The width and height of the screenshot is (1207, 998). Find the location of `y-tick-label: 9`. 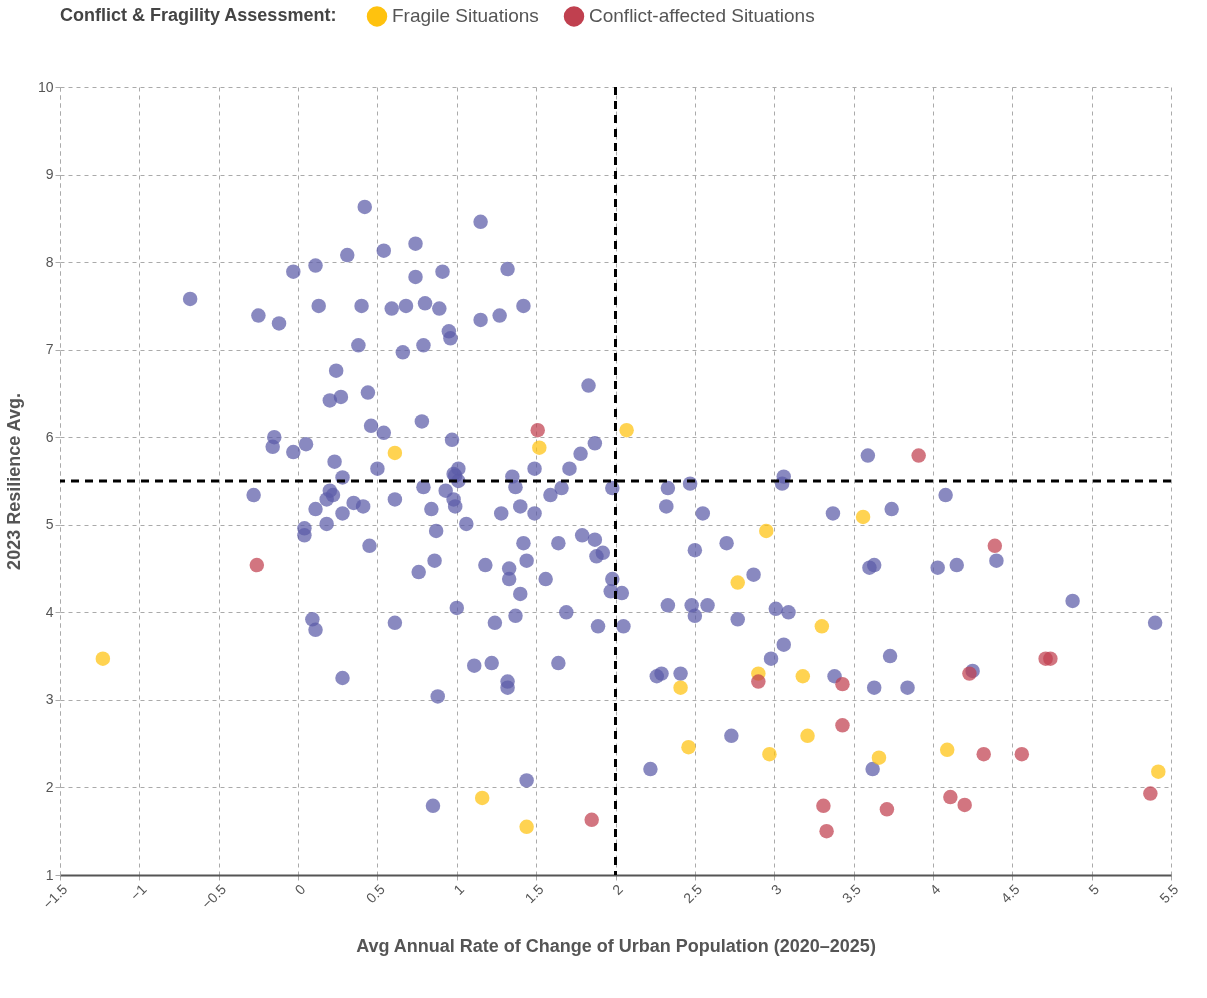

y-tick-label: 9 is located at coordinates (49, 174).